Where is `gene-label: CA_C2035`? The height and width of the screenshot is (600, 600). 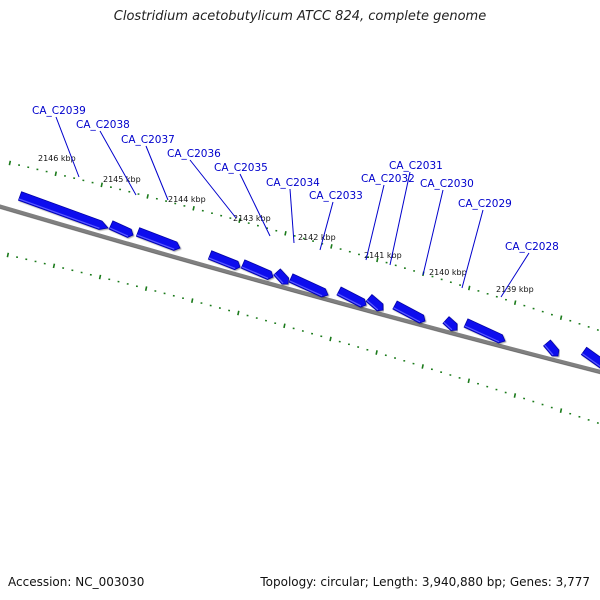 gene-label: CA_C2035 is located at coordinates (241, 168).